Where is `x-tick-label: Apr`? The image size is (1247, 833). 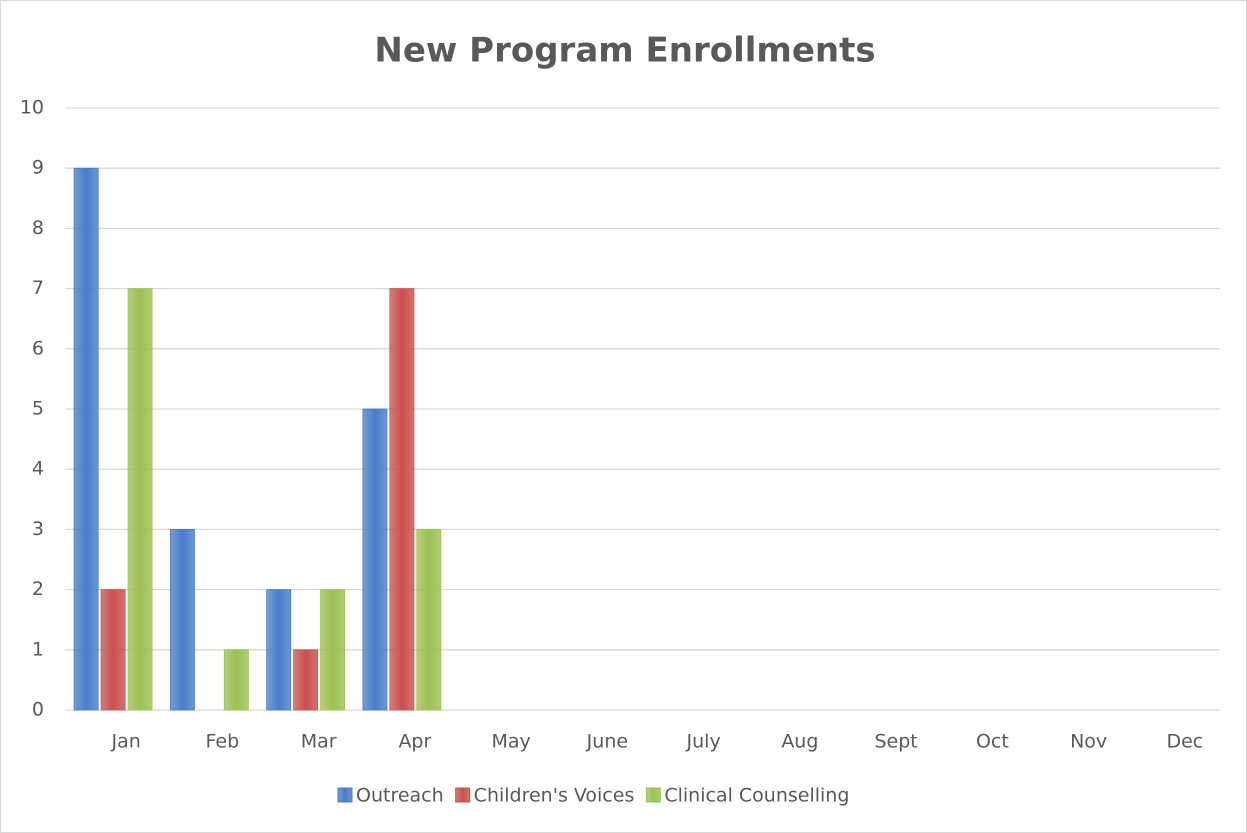
x-tick-label: Apr is located at coordinates (414, 742).